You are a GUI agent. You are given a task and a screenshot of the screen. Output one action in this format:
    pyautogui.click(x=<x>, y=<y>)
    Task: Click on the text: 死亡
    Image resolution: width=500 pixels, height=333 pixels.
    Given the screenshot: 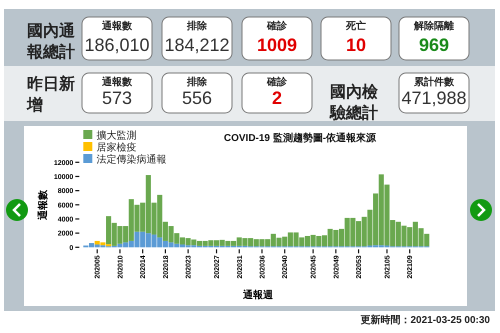 What is the action you would take?
    pyautogui.click(x=355, y=26)
    